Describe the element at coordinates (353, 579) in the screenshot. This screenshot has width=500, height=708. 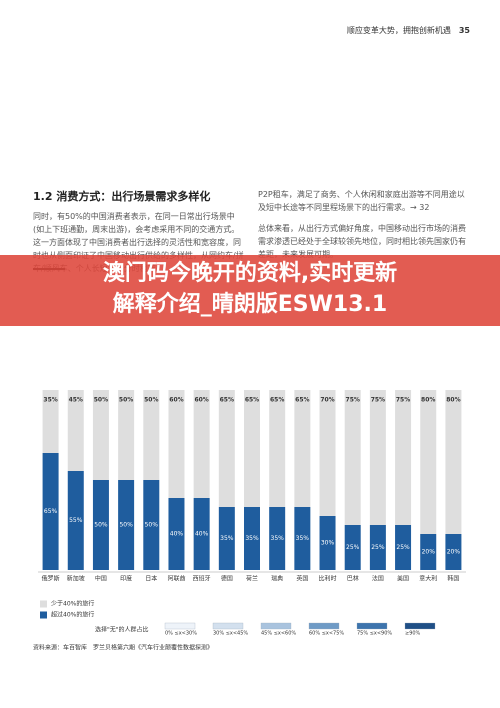
I see `x-tick-label: 巴林` at that location.